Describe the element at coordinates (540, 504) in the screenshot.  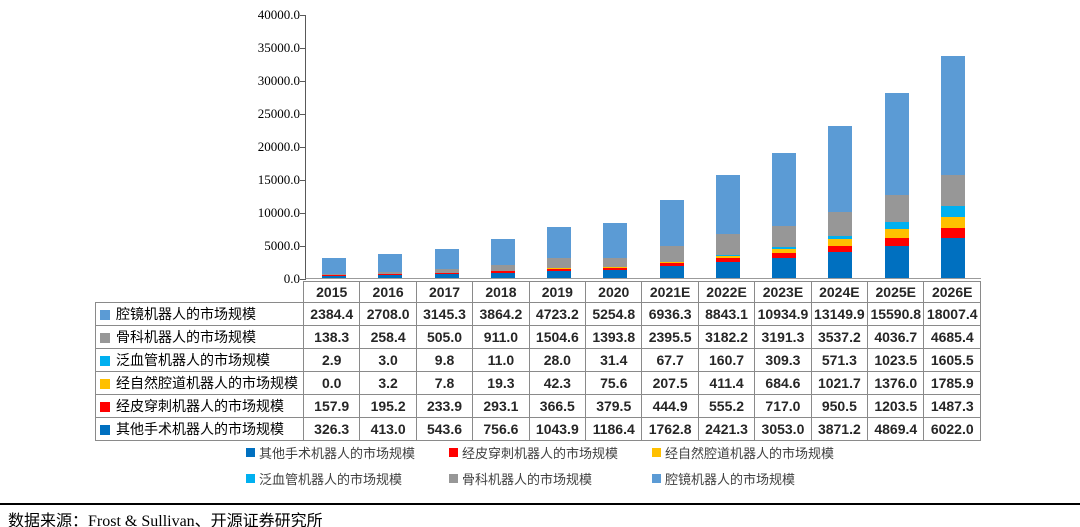
I see `source-divider` at that location.